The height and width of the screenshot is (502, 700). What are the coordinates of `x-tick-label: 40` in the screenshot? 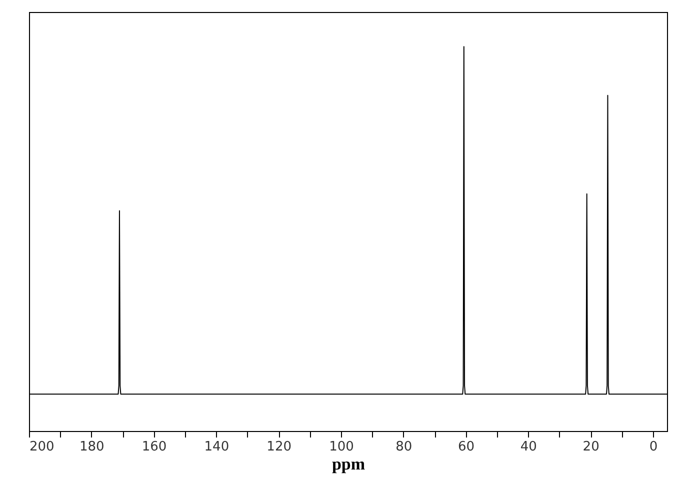 It's located at (528, 447).